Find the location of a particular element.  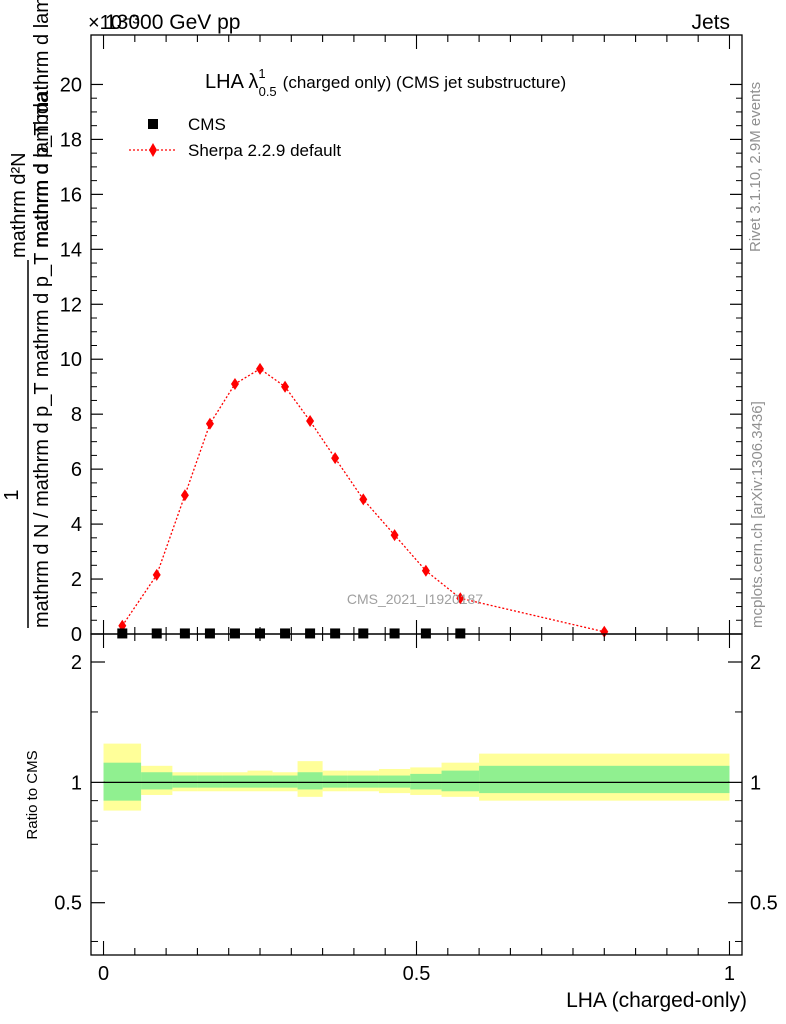

mcplots-label: mcplots.cern.ch [arXiv:1306.3436] is located at coordinates (757, 514).